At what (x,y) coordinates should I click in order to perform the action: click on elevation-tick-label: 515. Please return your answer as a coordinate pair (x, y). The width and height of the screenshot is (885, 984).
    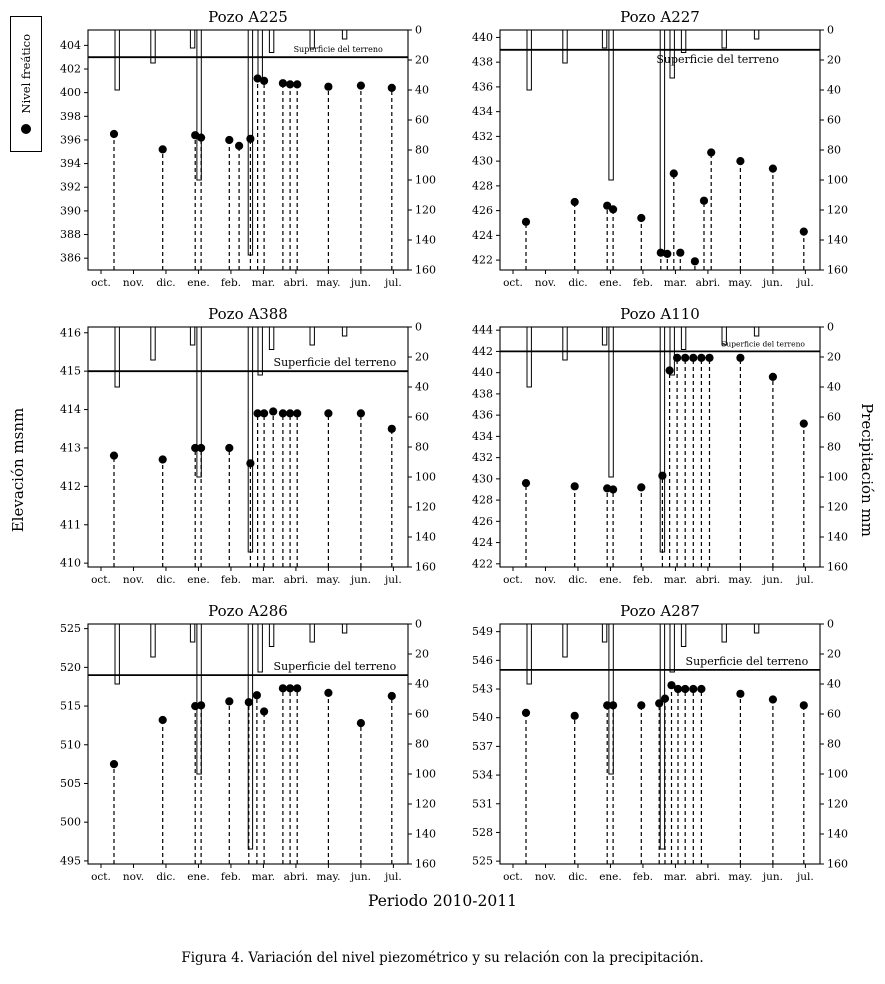
    Looking at the image, I should click on (70, 706).